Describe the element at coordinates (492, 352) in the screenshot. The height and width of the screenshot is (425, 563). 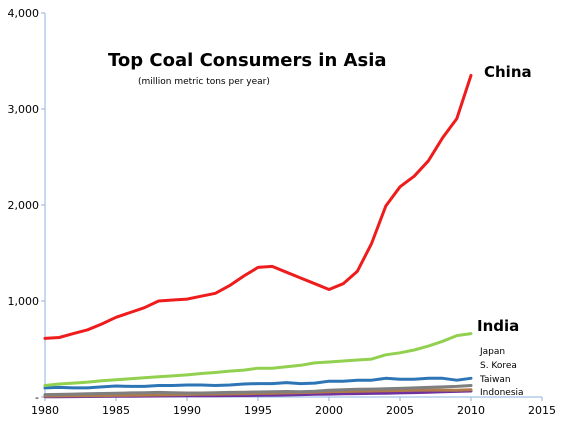
I see `series-label-japan: Japan` at that location.